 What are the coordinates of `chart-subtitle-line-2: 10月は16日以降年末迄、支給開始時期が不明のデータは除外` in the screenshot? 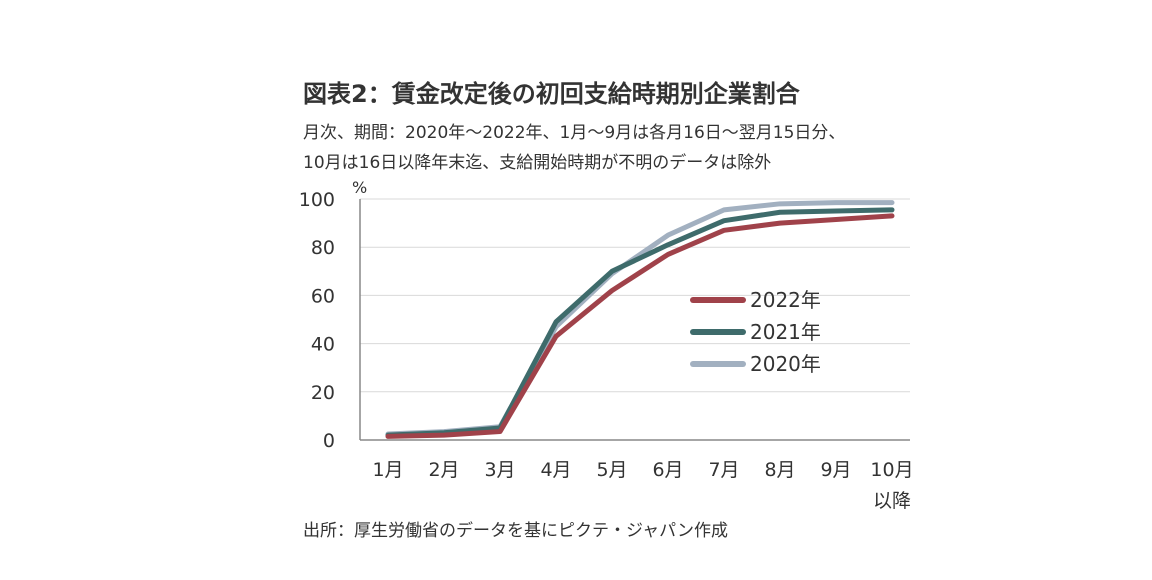 It's located at (537, 163).